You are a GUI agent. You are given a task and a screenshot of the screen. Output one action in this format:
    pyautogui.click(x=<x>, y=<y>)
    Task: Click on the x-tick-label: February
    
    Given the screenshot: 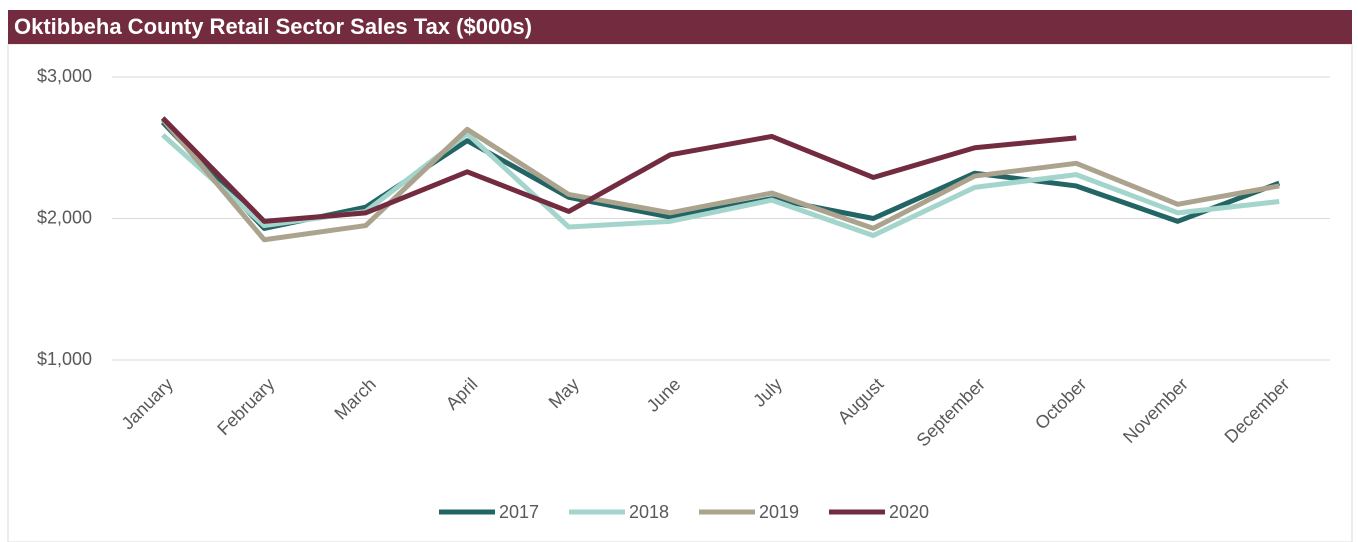 What is the action you would take?
    pyautogui.click(x=245, y=406)
    